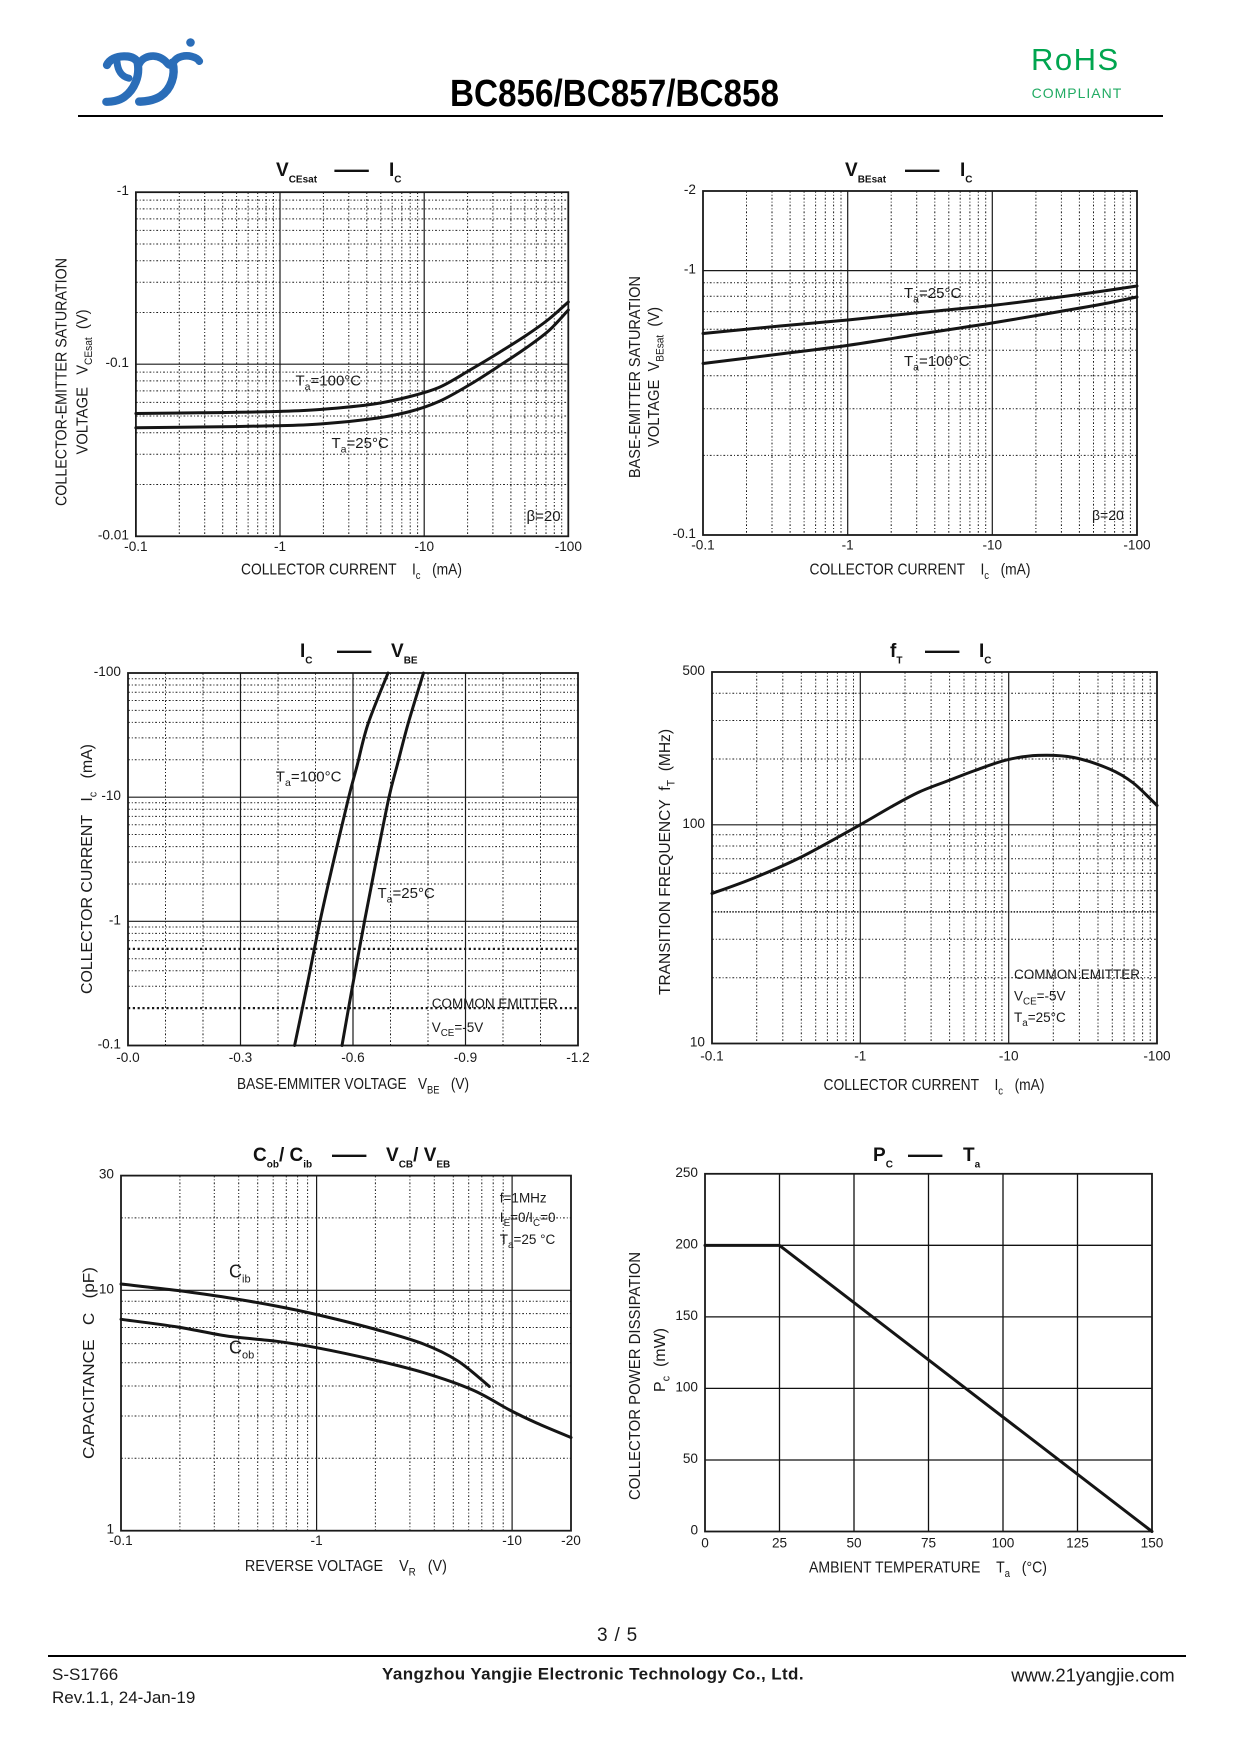 The width and height of the screenshot is (1240, 1759). What do you see at coordinates (523, 1198) in the screenshot?
I see `svg-text: f=1MHz` at bounding box center [523, 1198].